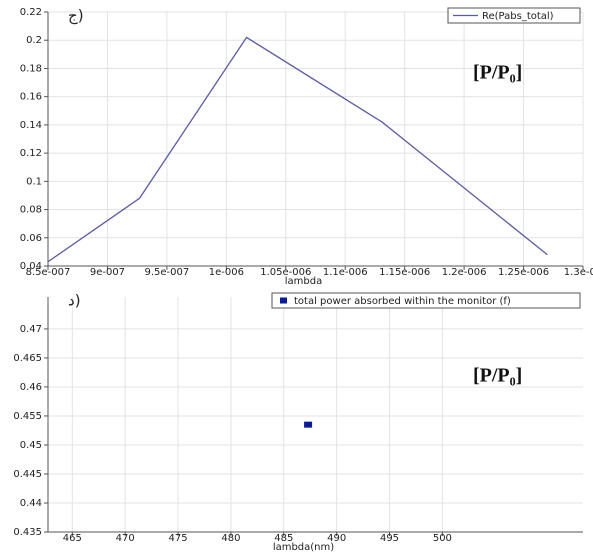 This screenshot has width=593, height=557. What do you see at coordinates (31, 68) in the screenshot?
I see `y-tick-label: 0.18` at bounding box center [31, 68].